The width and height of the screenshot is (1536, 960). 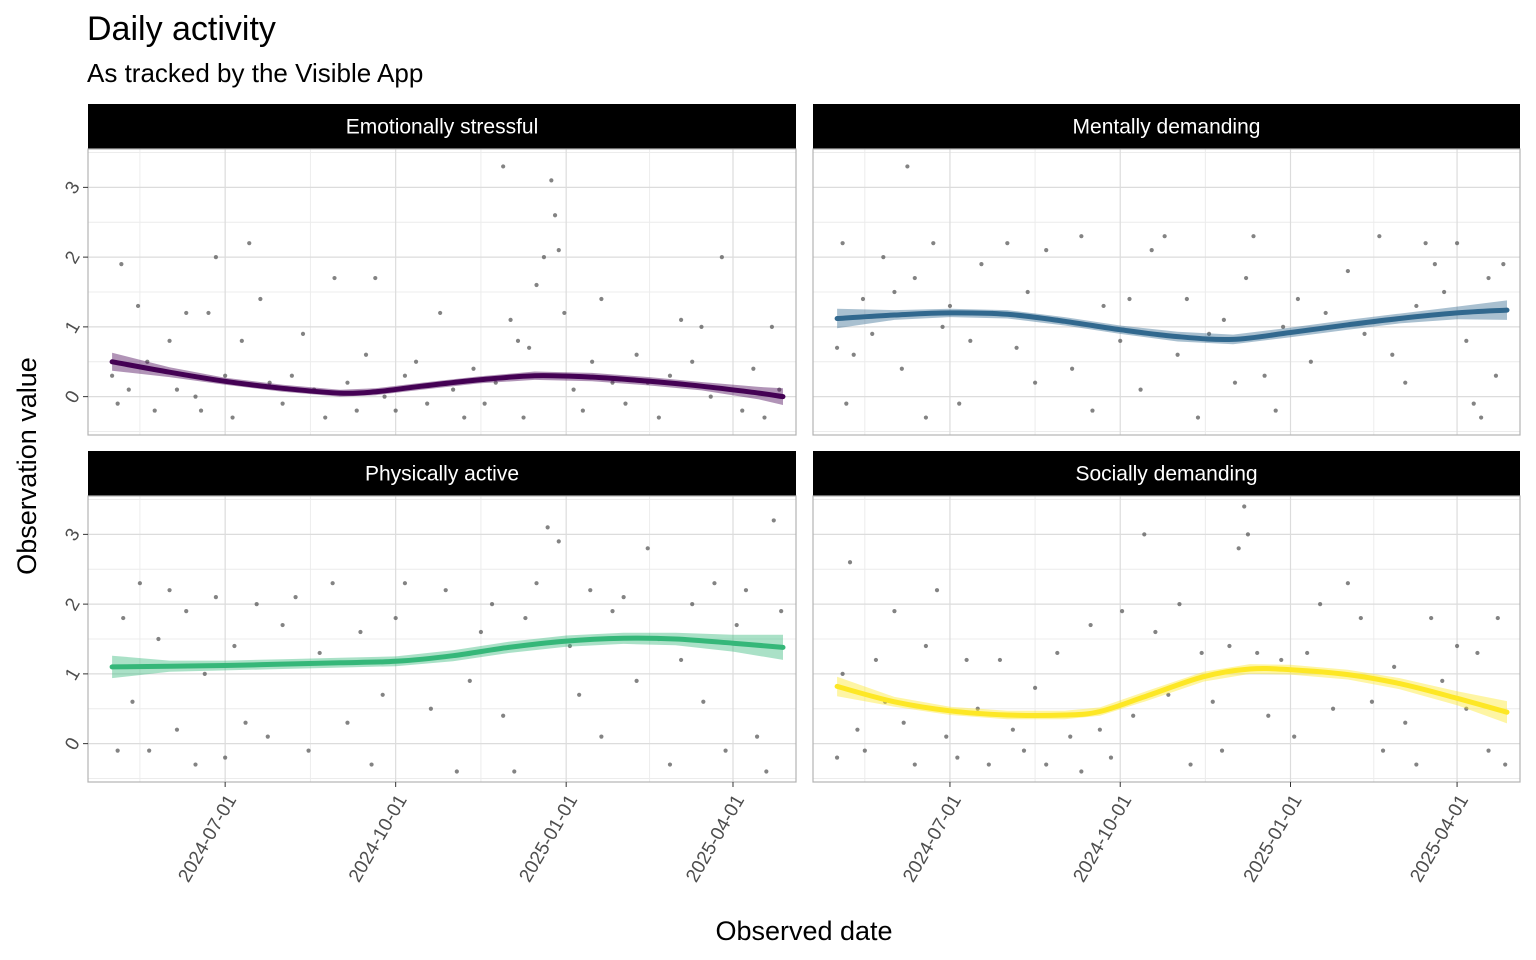 What do you see at coordinates (378, 838) in the screenshot?
I see `x-tick-label: 2024-10-01` at bounding box center [378, 838].